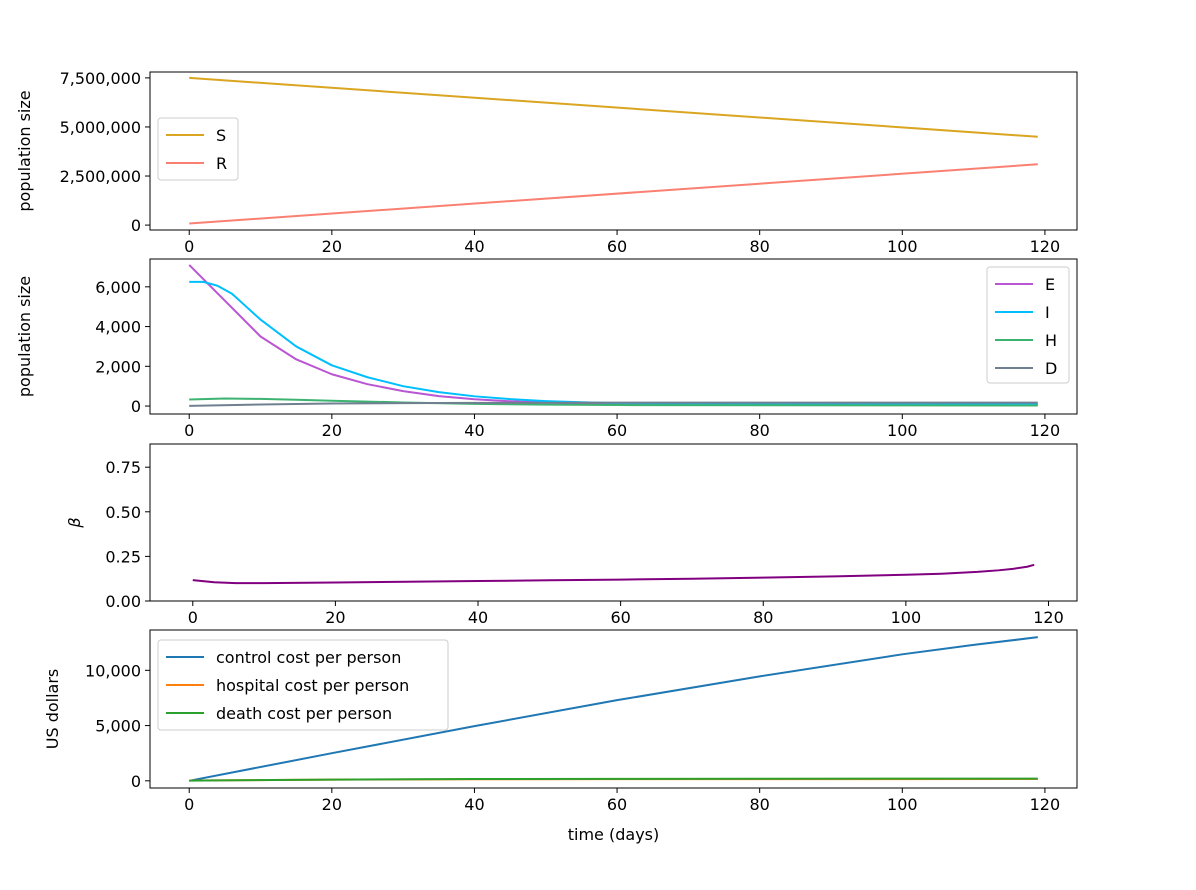  I want to click on y-tick-label: 0.25, so click(123, 556).